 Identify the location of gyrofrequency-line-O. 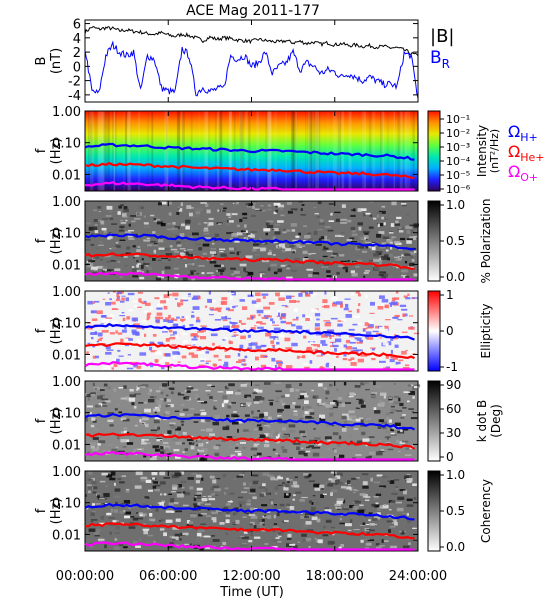
(249, 455).